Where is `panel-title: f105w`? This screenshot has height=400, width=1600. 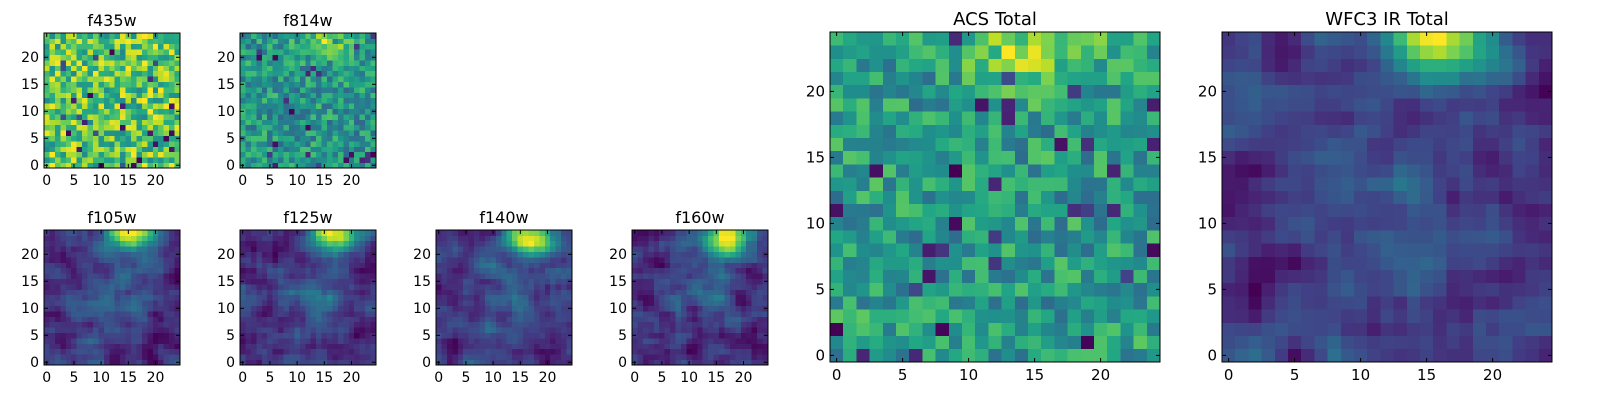
panel-title: f105w is located at coordinates (111, 217).